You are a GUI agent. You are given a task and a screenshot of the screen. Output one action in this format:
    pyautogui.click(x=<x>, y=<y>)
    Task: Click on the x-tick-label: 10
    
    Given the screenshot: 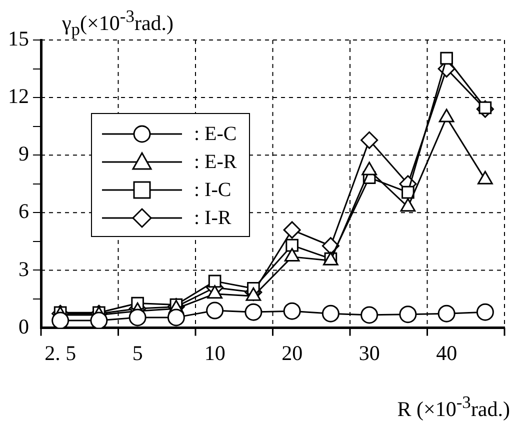 What is the action you would take?
    pyautogui.click(x=215, y=352)
    